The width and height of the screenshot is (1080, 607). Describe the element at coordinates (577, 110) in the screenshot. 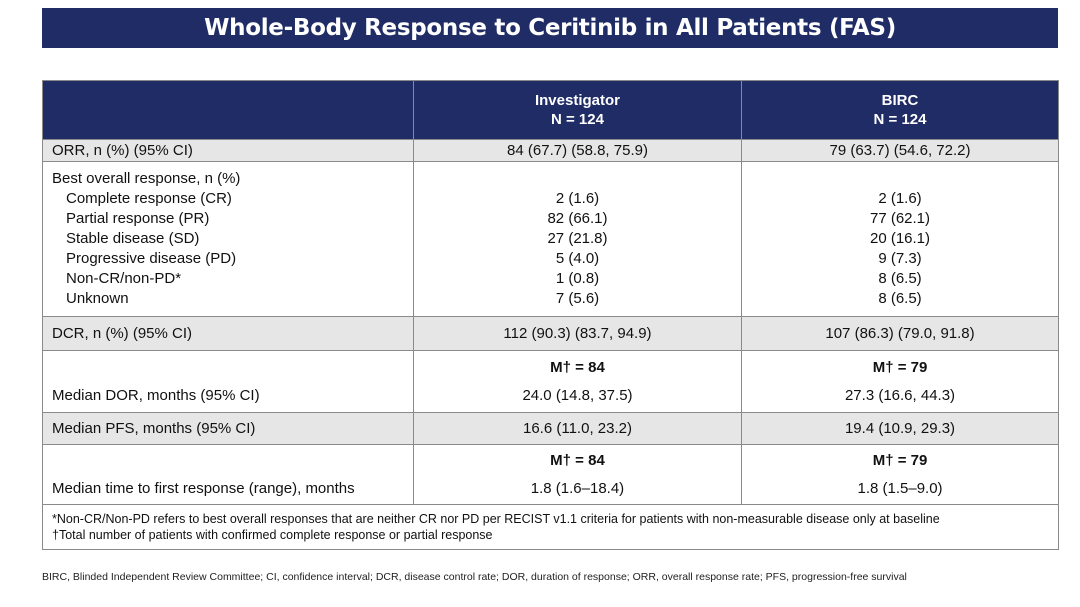

I see `header-cell: Investigator N = 124` at that location.